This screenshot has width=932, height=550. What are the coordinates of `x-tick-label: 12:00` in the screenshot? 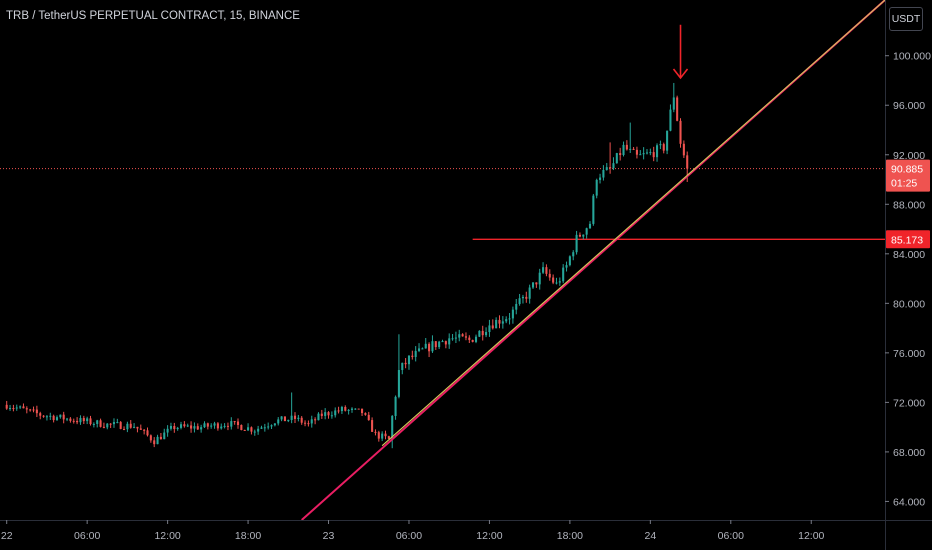 It's located at (489, 536).